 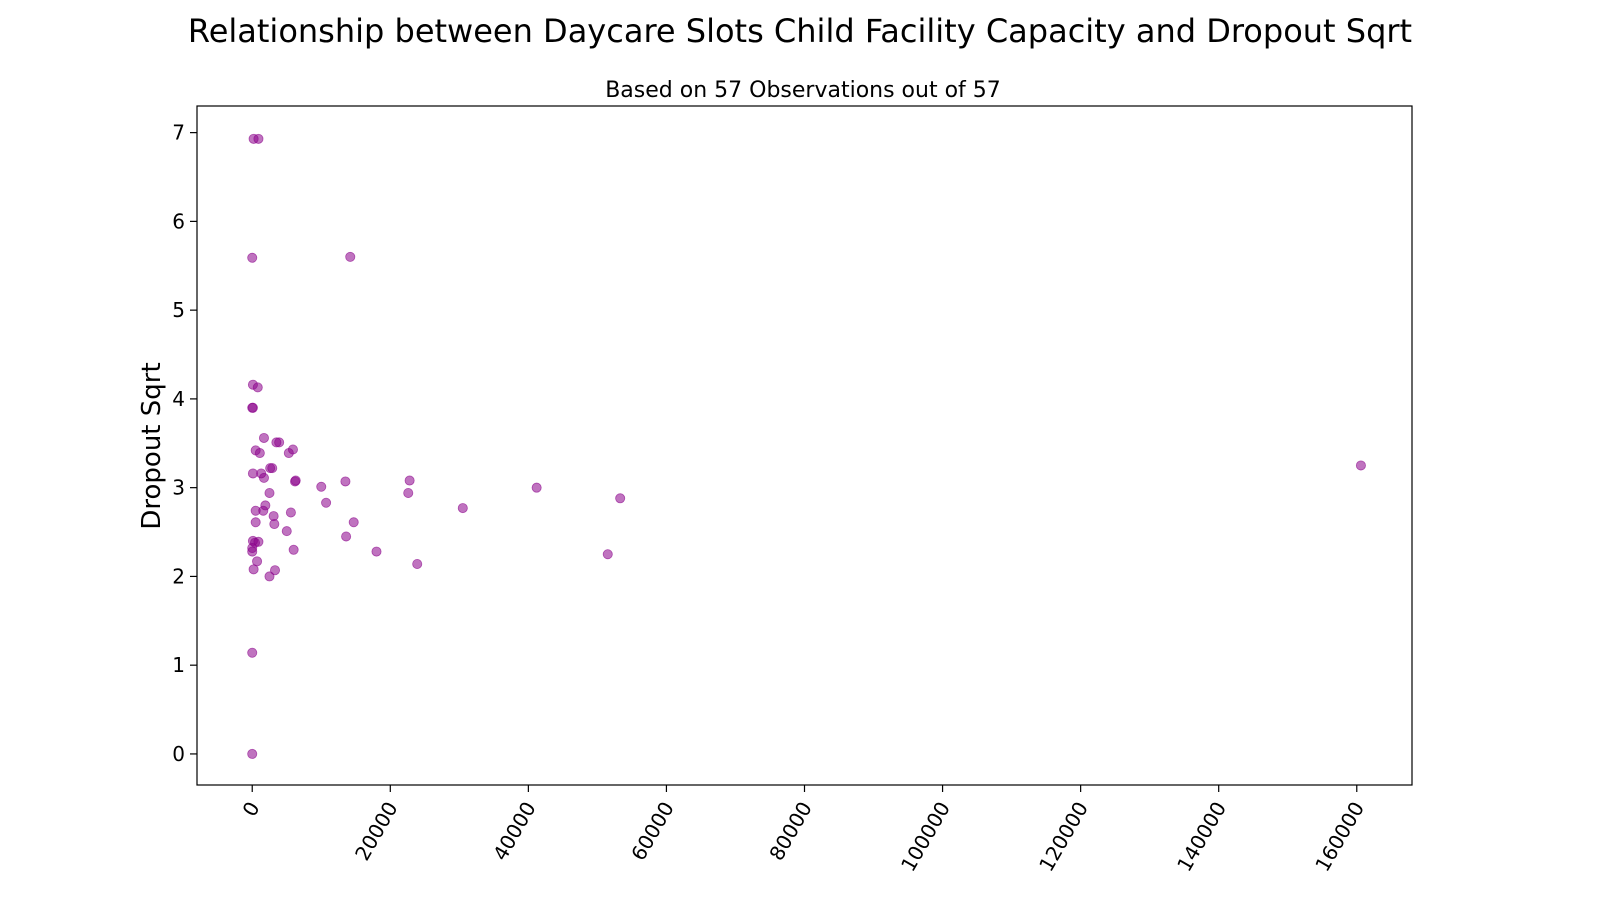 What do you see at coordinates (178, 576) in the screenshot?
I see `y-tick-label: 2` at bounding box center [178, 576].